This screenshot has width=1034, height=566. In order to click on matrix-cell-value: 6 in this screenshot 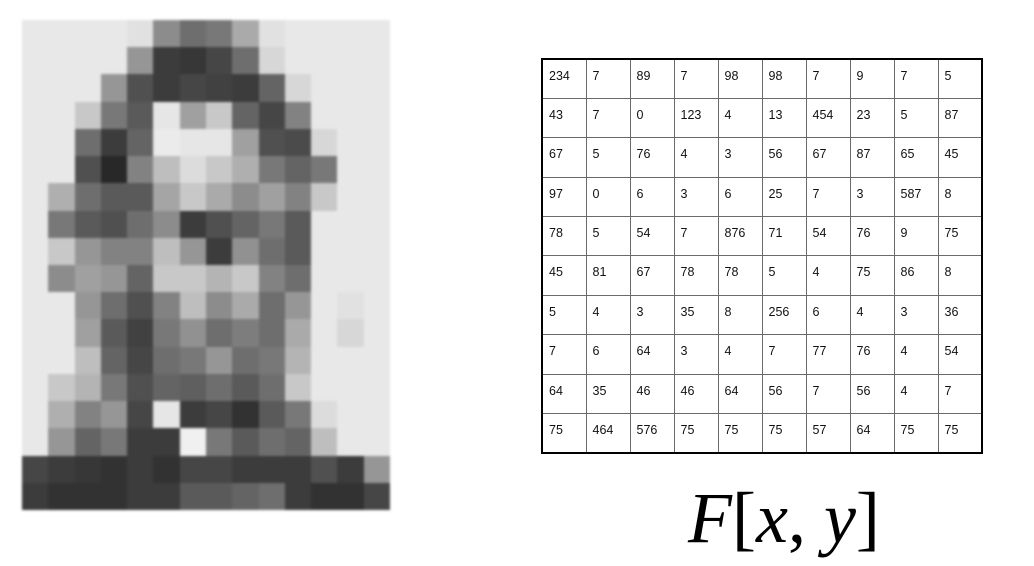, I will do `click(728, 193)`.